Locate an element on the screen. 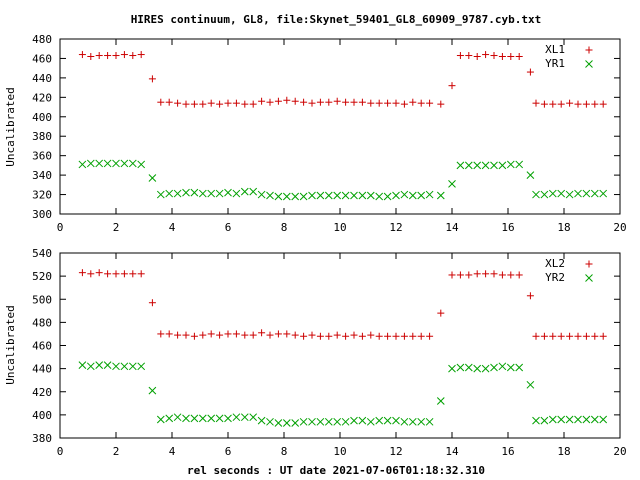 The image size is (640, 480). legend-label-XL1: XL1 is located at coordinates (555, 49).